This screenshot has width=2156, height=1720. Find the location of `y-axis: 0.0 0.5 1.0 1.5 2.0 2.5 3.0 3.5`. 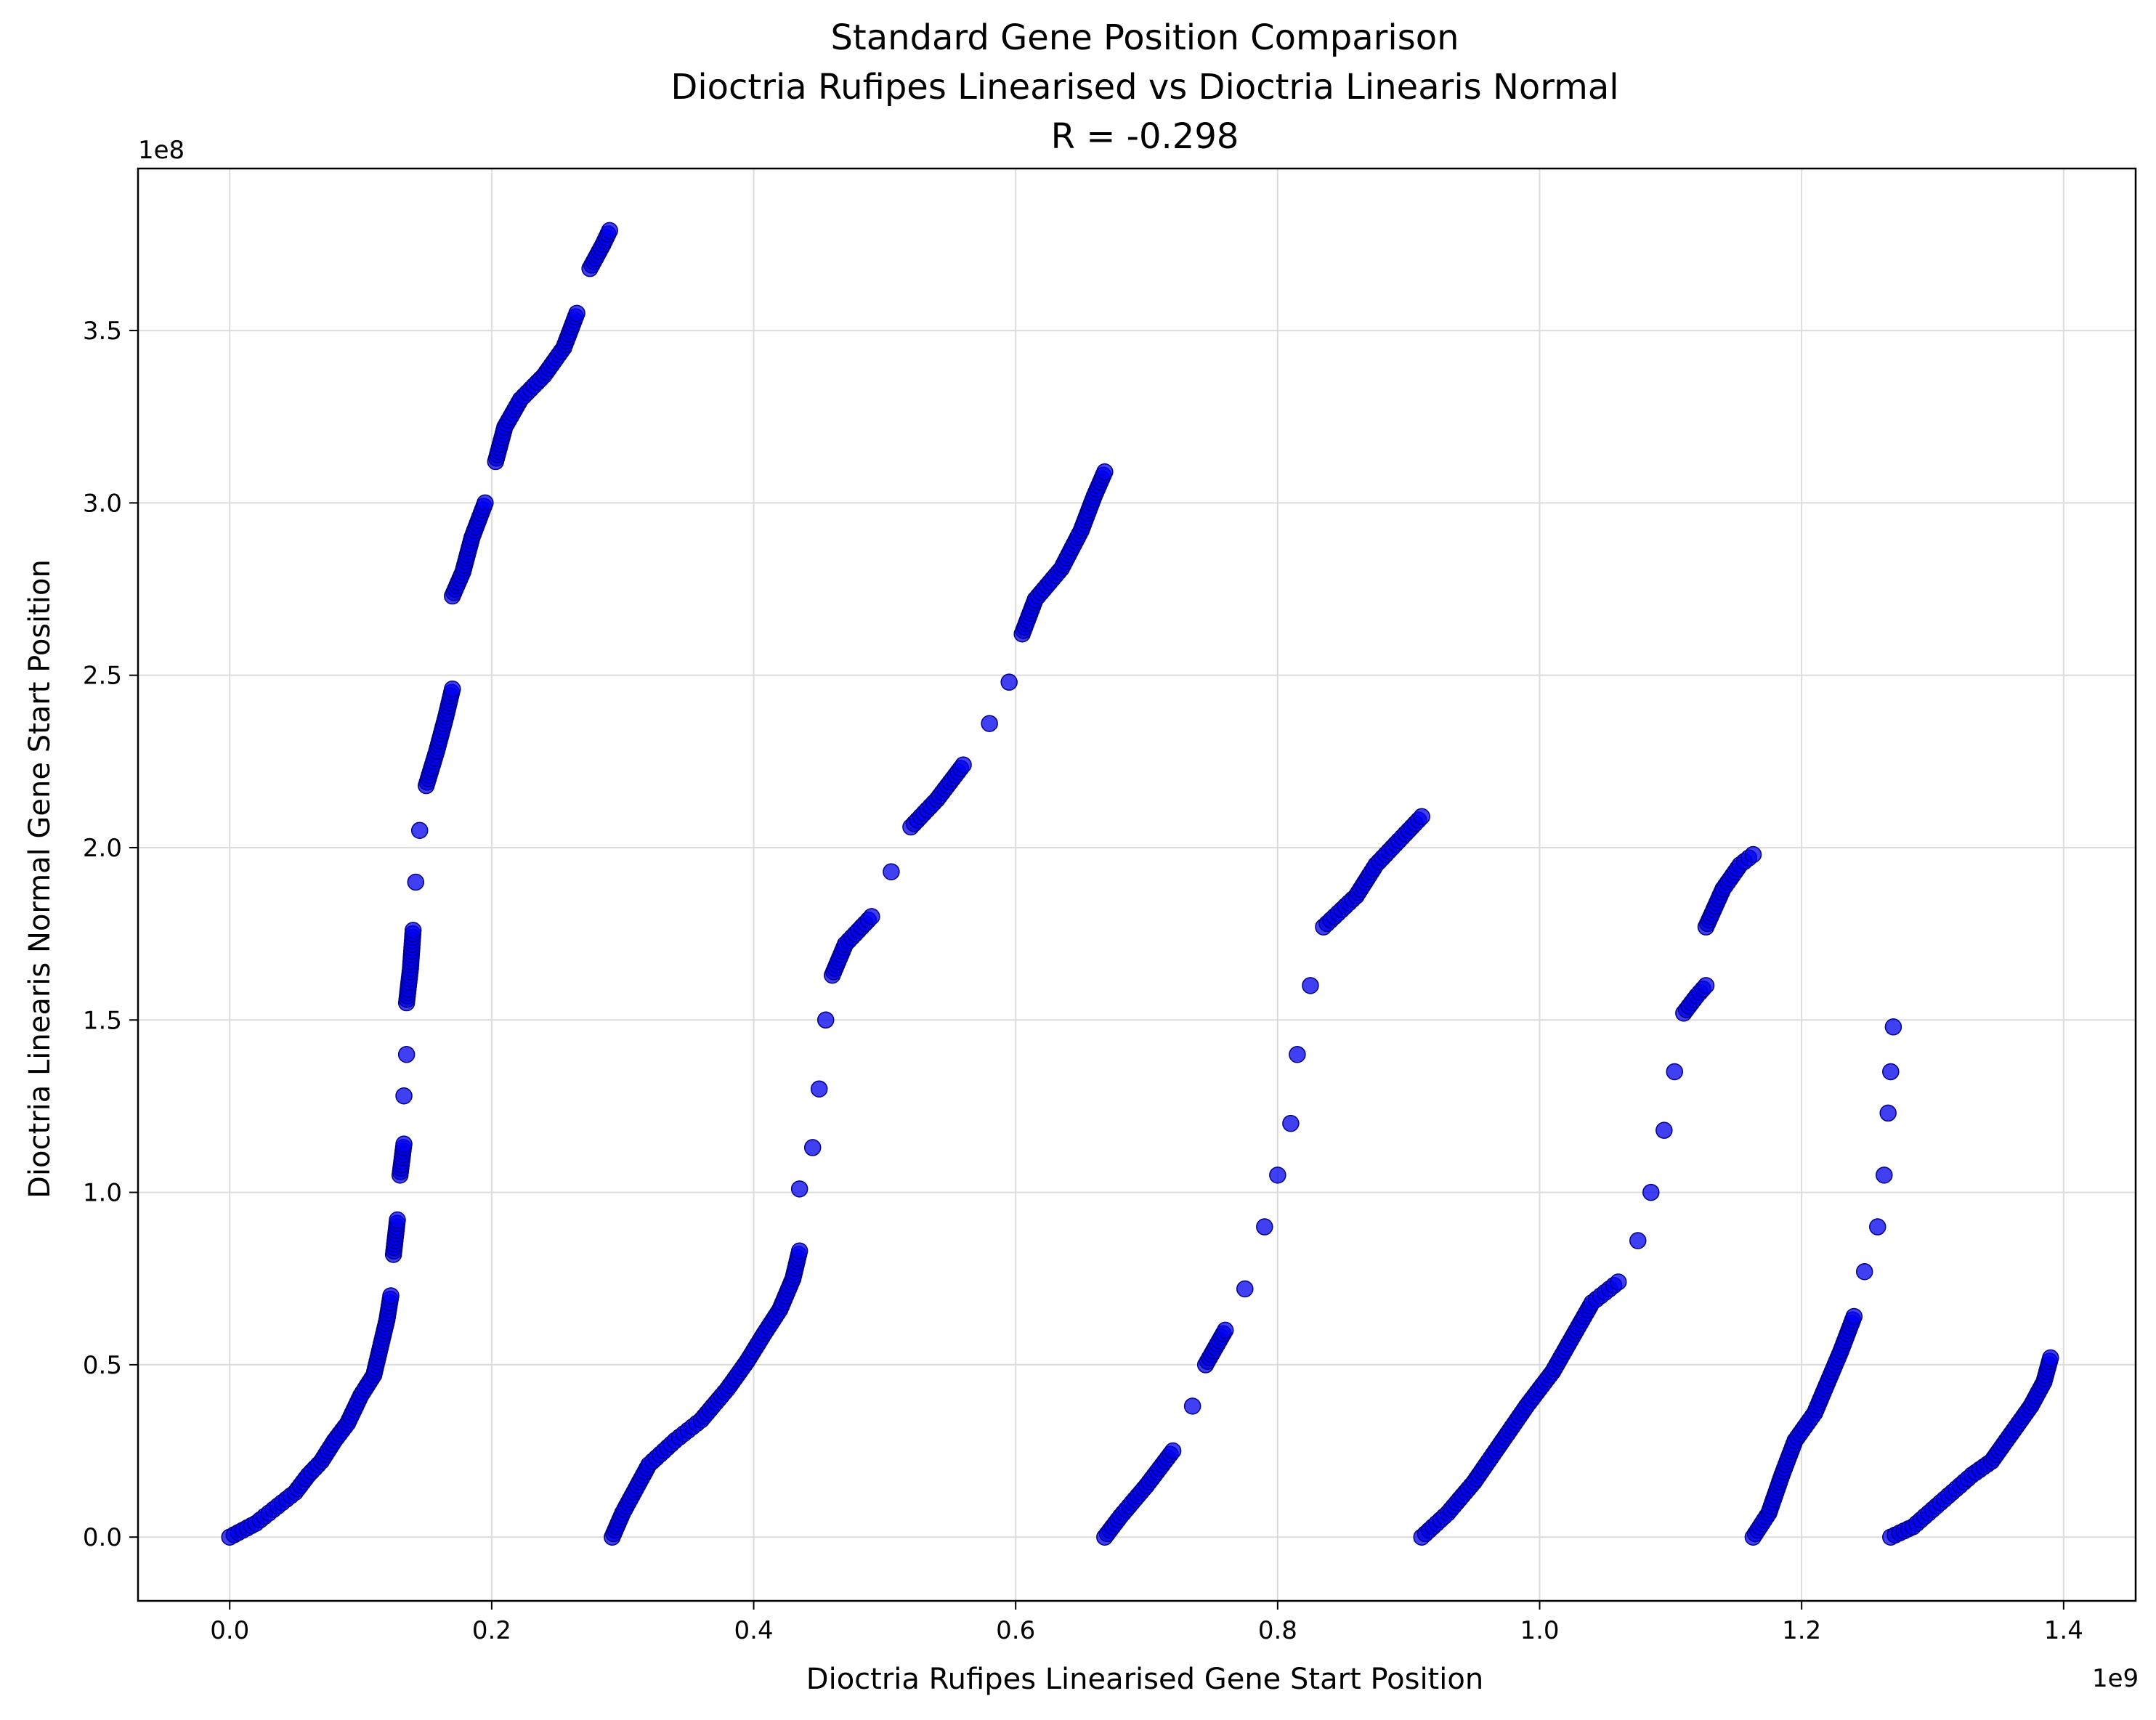

y-axis: 0.0 0.5 1.0 1.5 2.0 2.5 3.0 3.5 is located at coordinates (110, 934).